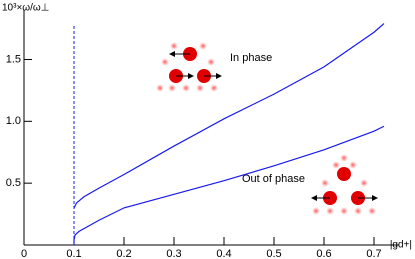 This screenshot has height=259, width=415. What do you see at coordinates (373, 253) in the screenshot?
I see `x-tick-label: 0.7` at bounding box center [373, 253].